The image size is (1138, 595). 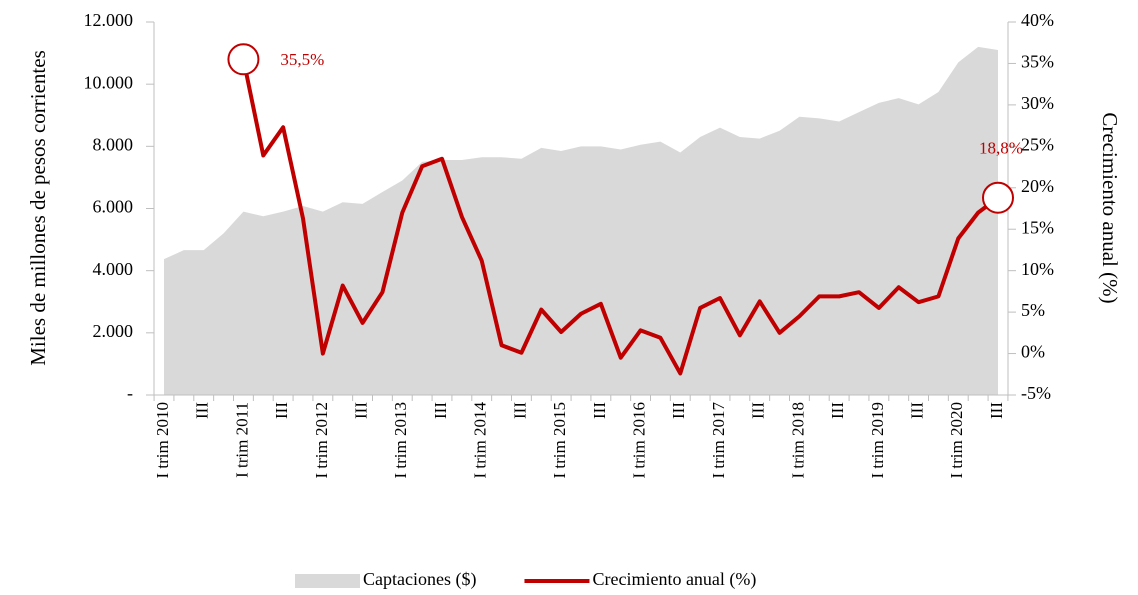 I want to click on data-label: 18,8%, so click(x=1001, y=148).